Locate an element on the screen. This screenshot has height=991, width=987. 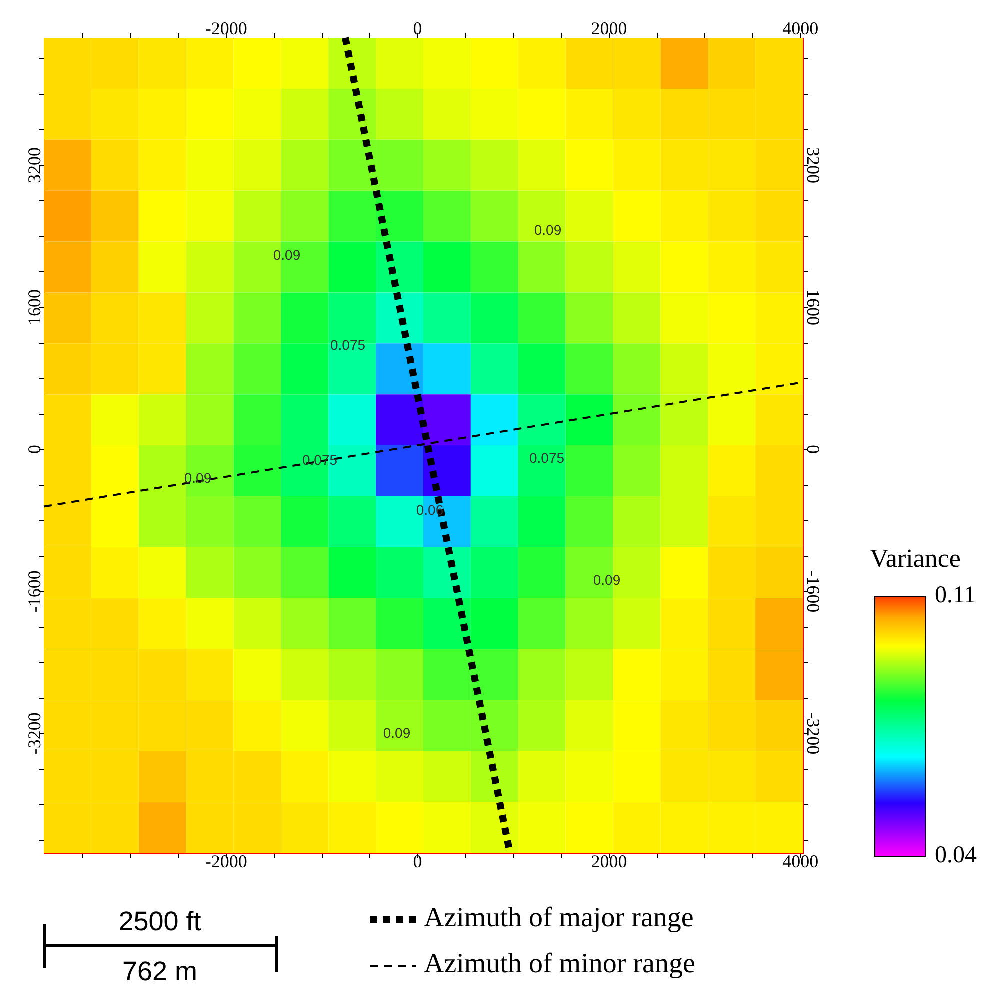
y2-tick-label: 1600 is located at coordinates (814, 308).